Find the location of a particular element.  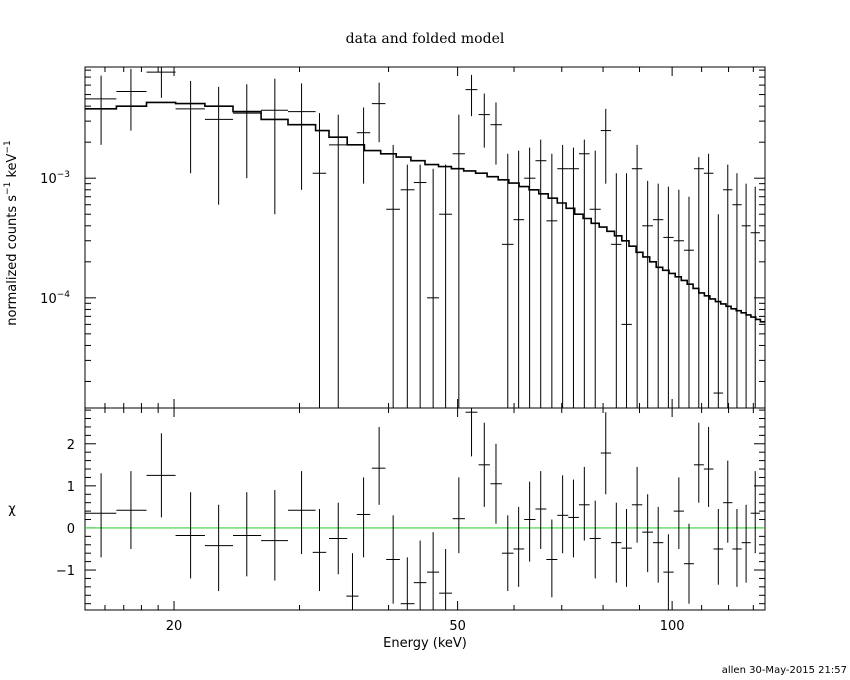

x-tick-label: 50 is located at coordinates (457, 626).